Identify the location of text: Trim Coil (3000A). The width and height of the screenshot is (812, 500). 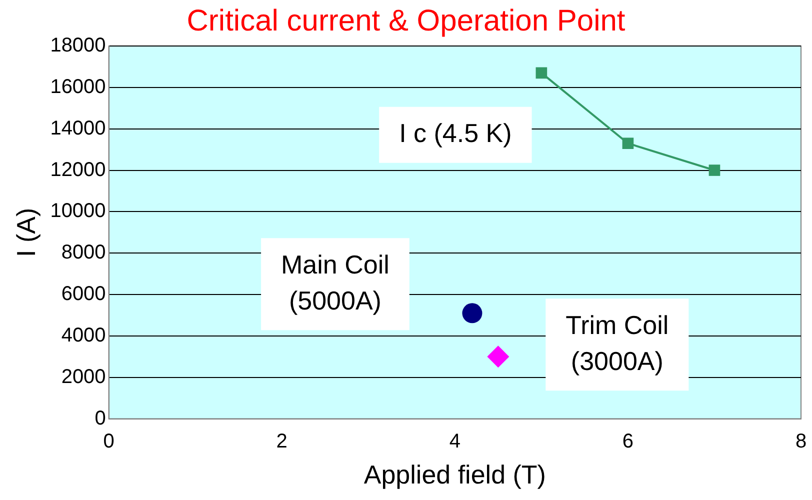
(617, 343).